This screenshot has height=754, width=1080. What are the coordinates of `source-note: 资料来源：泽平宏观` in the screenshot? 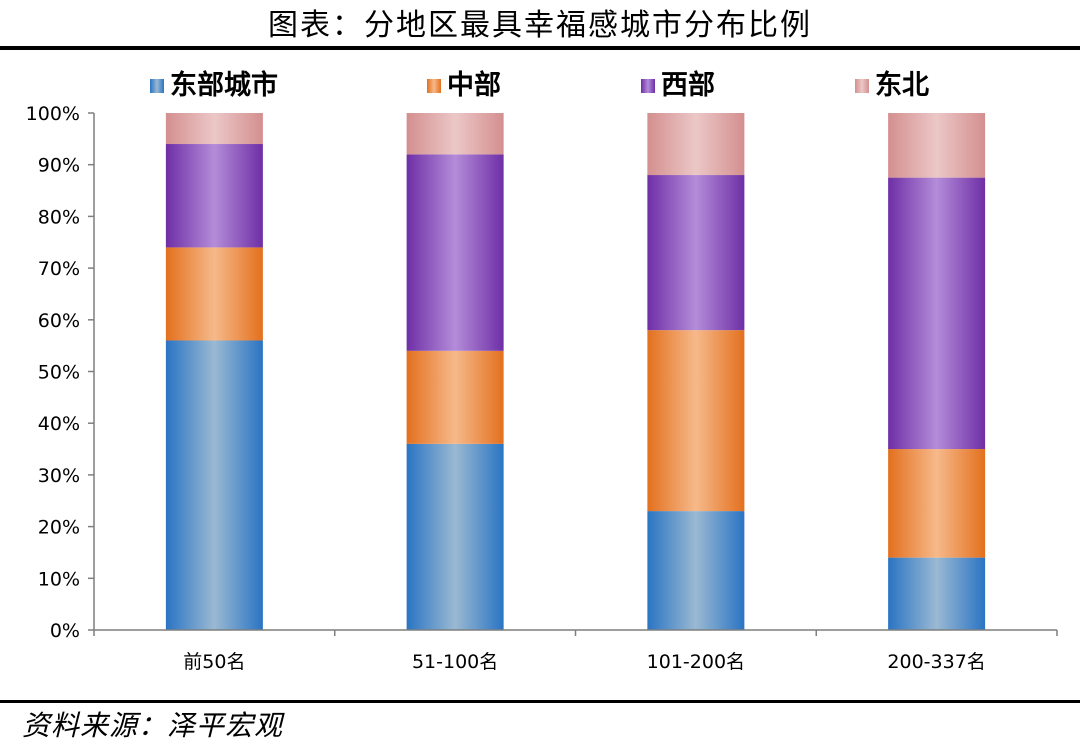 It's located at (153, 725).